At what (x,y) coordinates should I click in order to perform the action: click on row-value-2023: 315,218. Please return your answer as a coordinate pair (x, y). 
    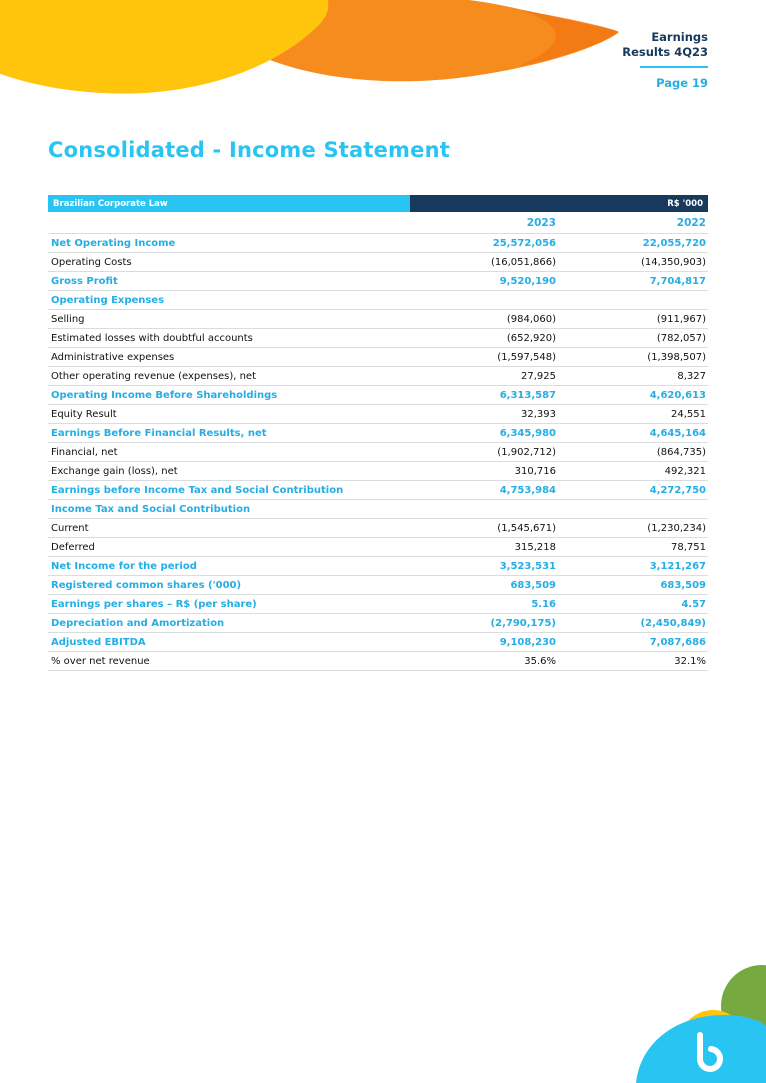
    Looking at the image, I should click on (535, 547).